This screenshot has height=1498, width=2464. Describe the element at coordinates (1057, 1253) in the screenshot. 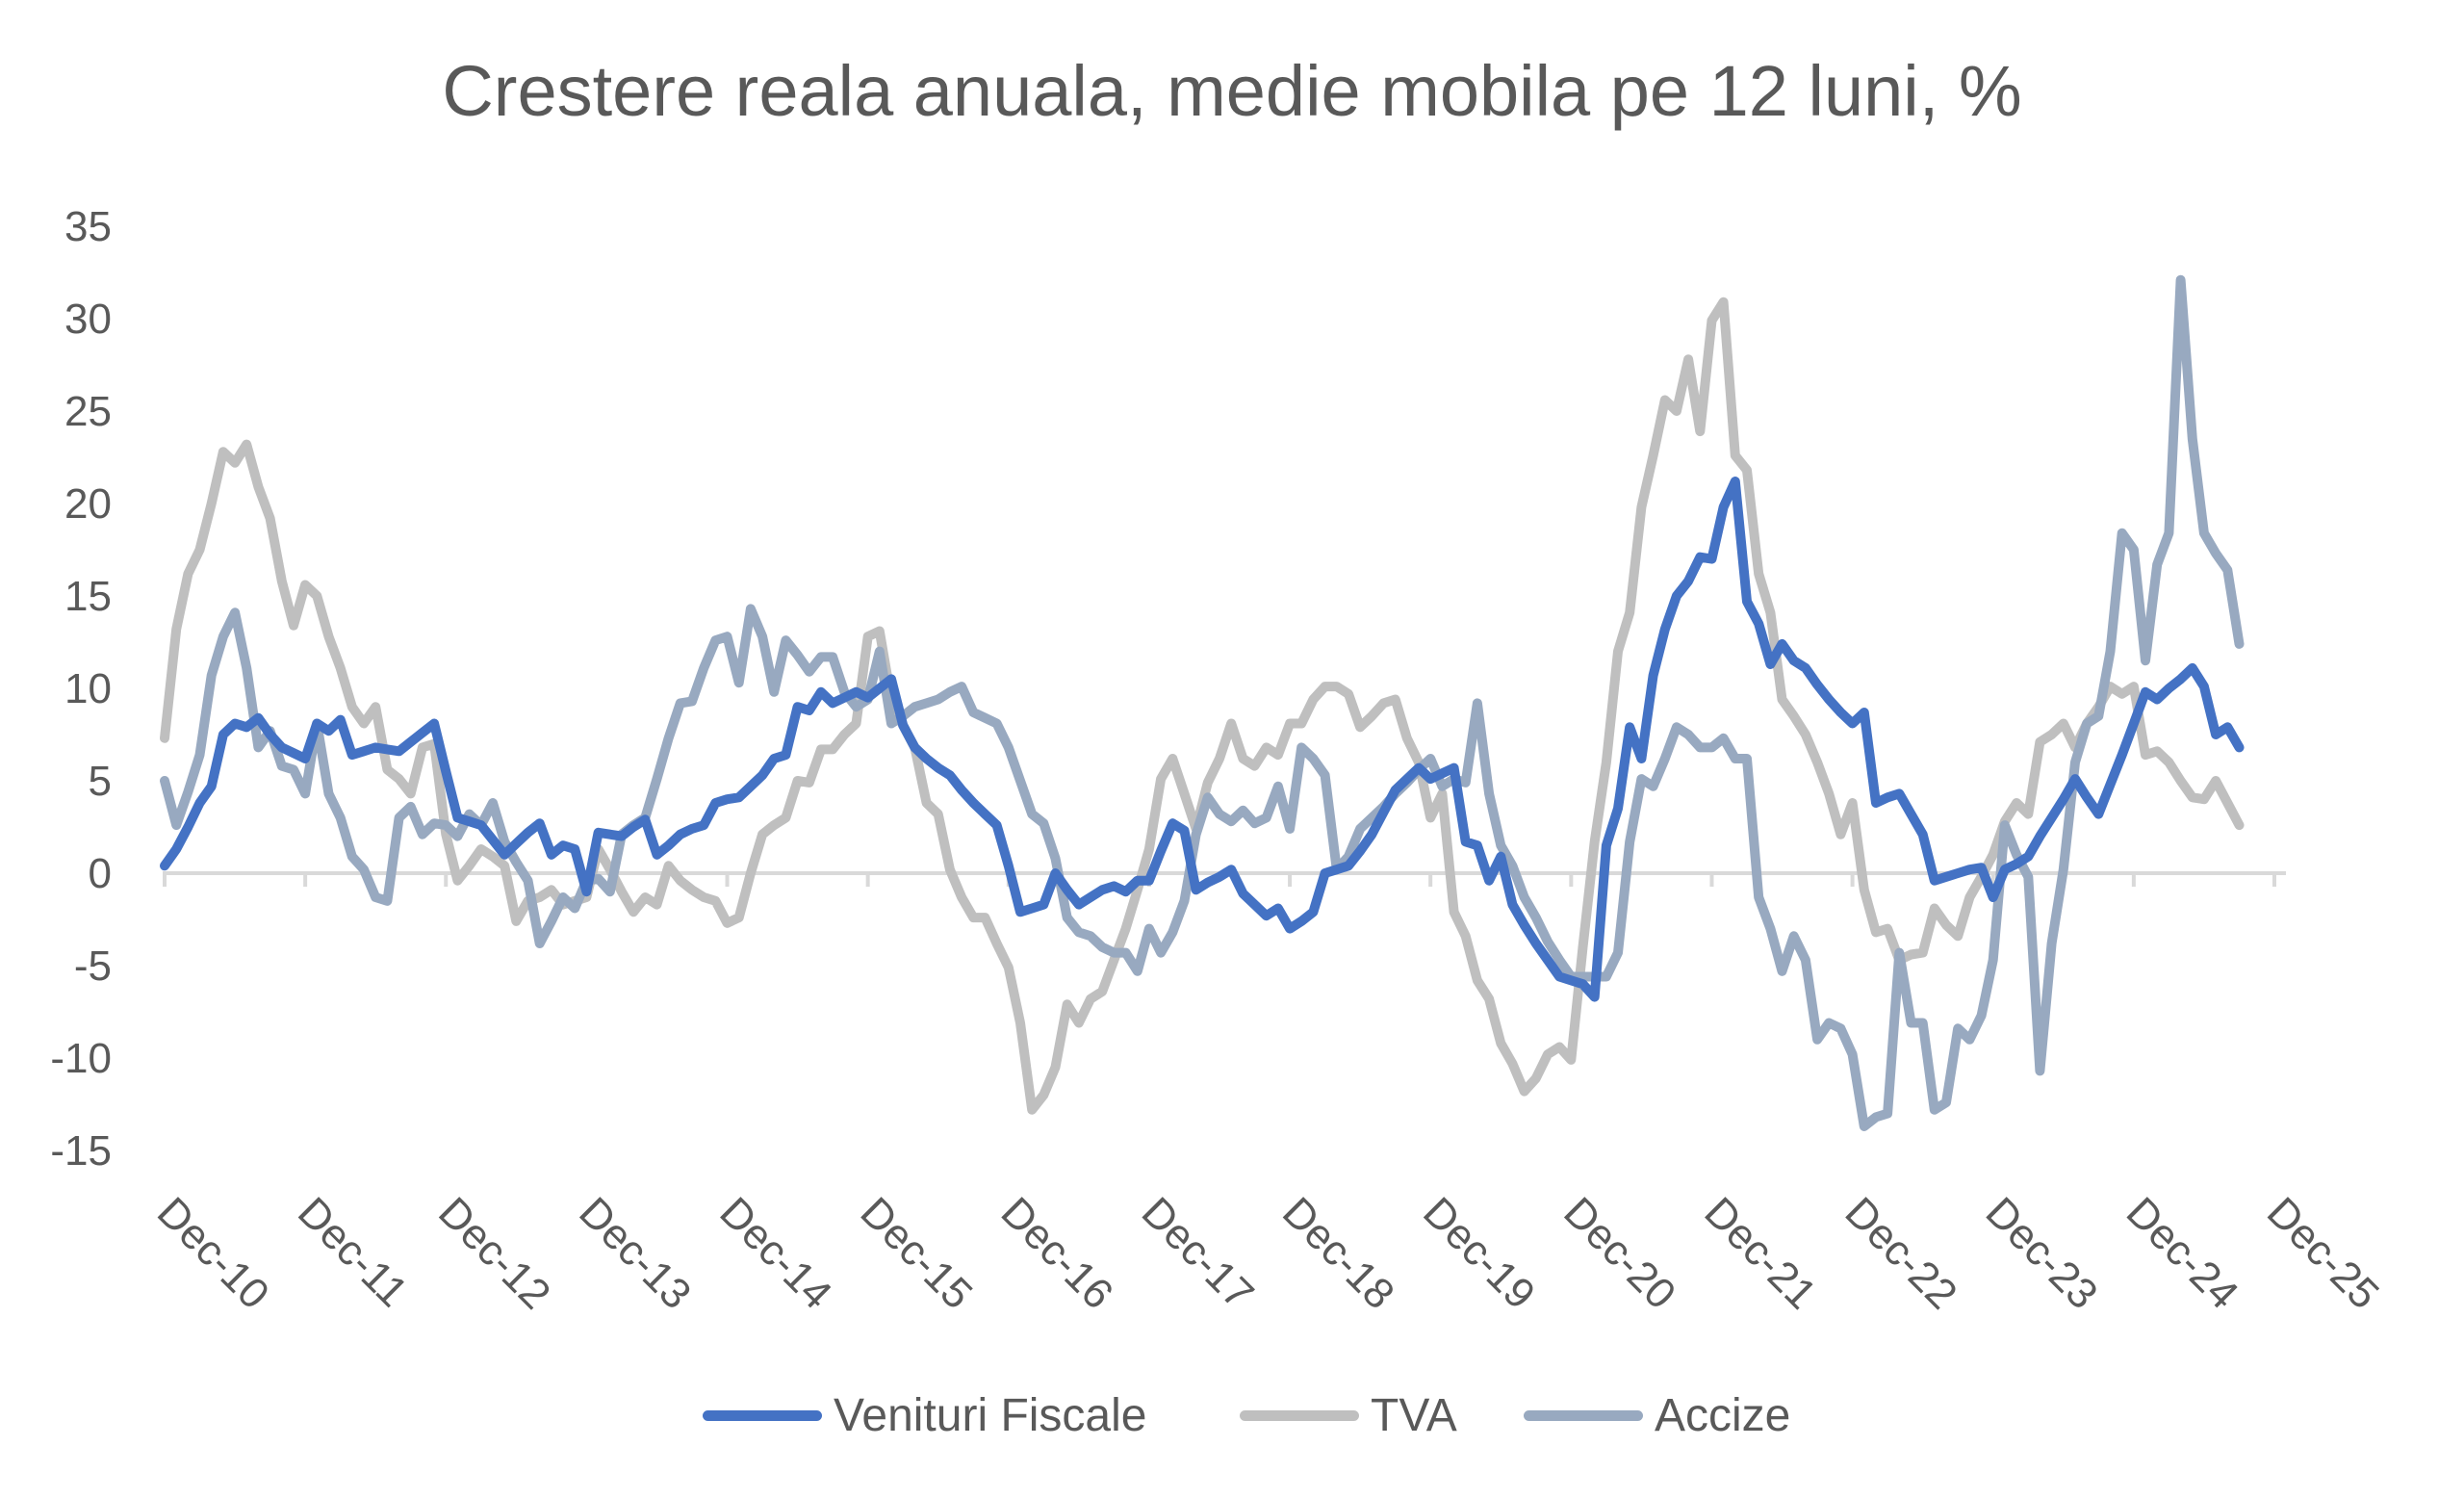

I see `x-tick-label: Dec-16` at that location.